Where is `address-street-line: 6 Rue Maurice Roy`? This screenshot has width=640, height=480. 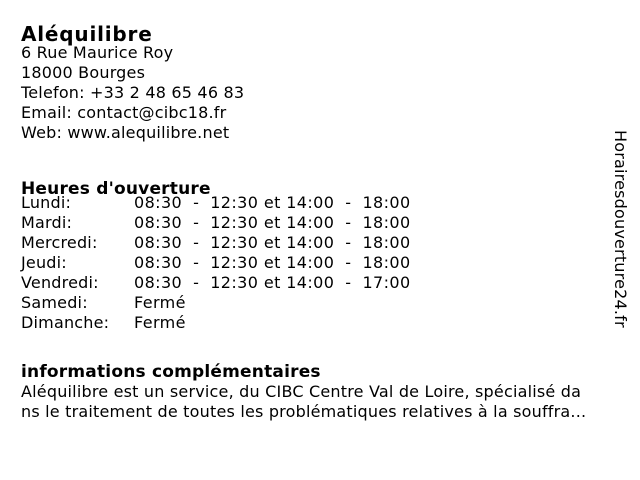 address-street-line: 6 Rue Maurice Roy is located at coordinates (97, 52).